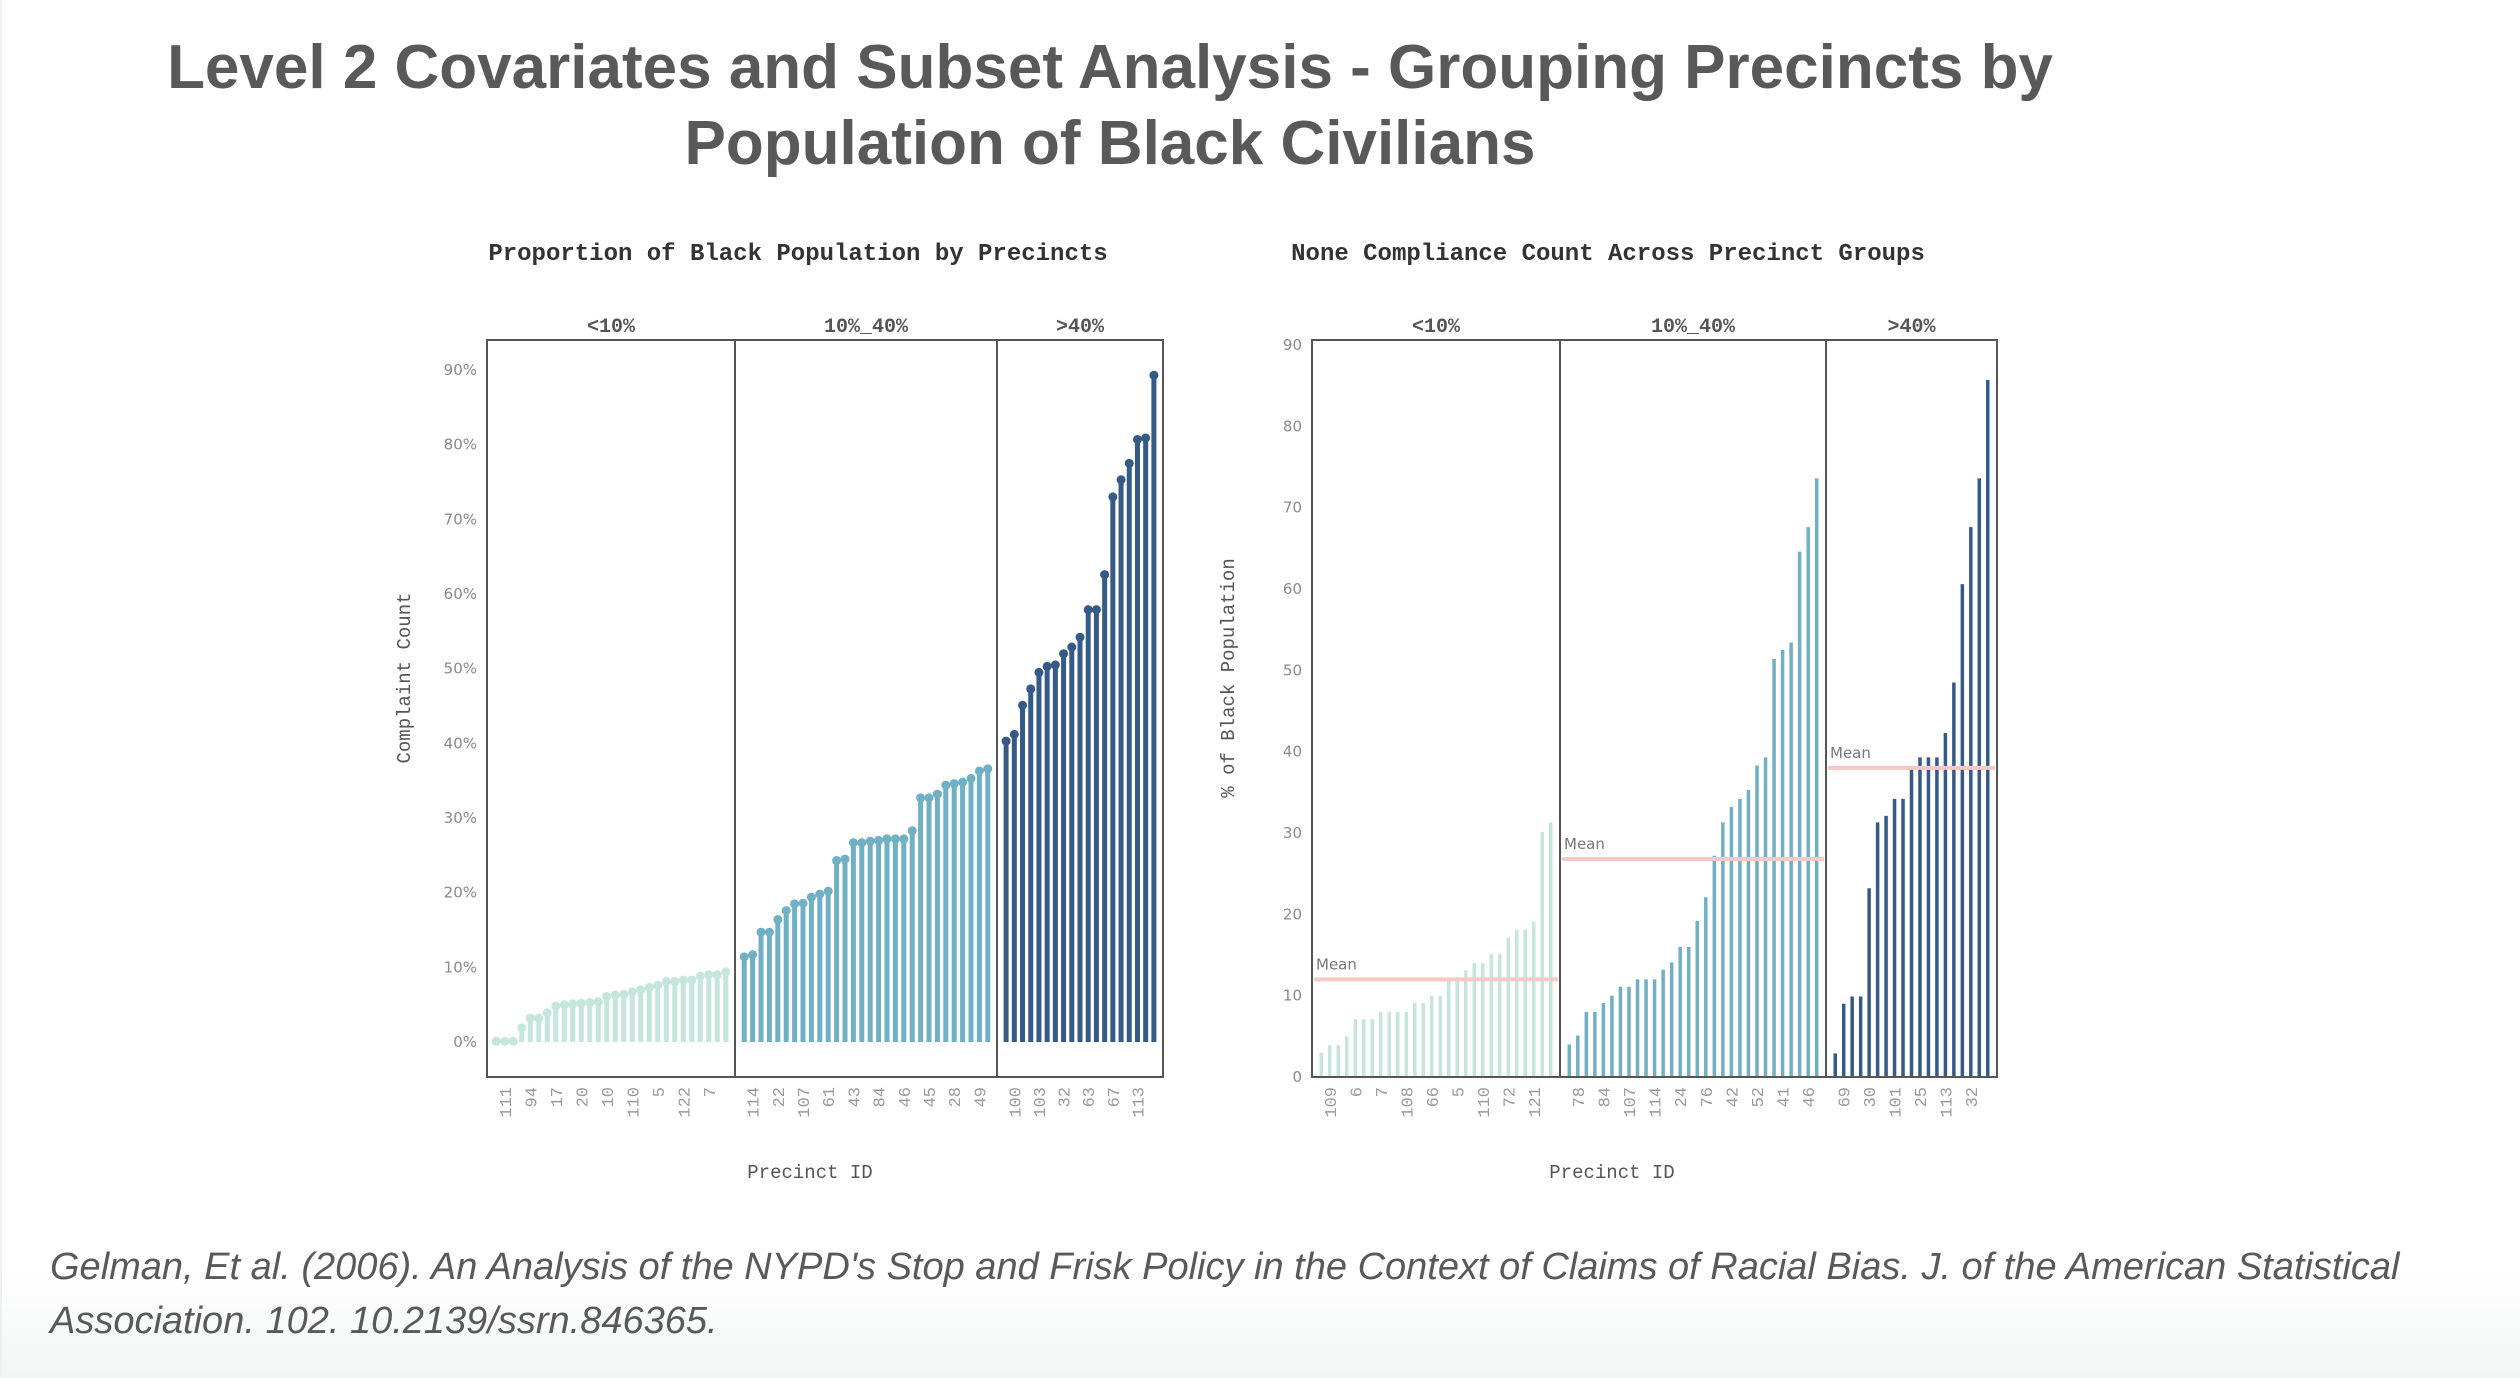 The image size is (2520, 1378). I want to click on y-tick-label: 90%, so click(460, 370).